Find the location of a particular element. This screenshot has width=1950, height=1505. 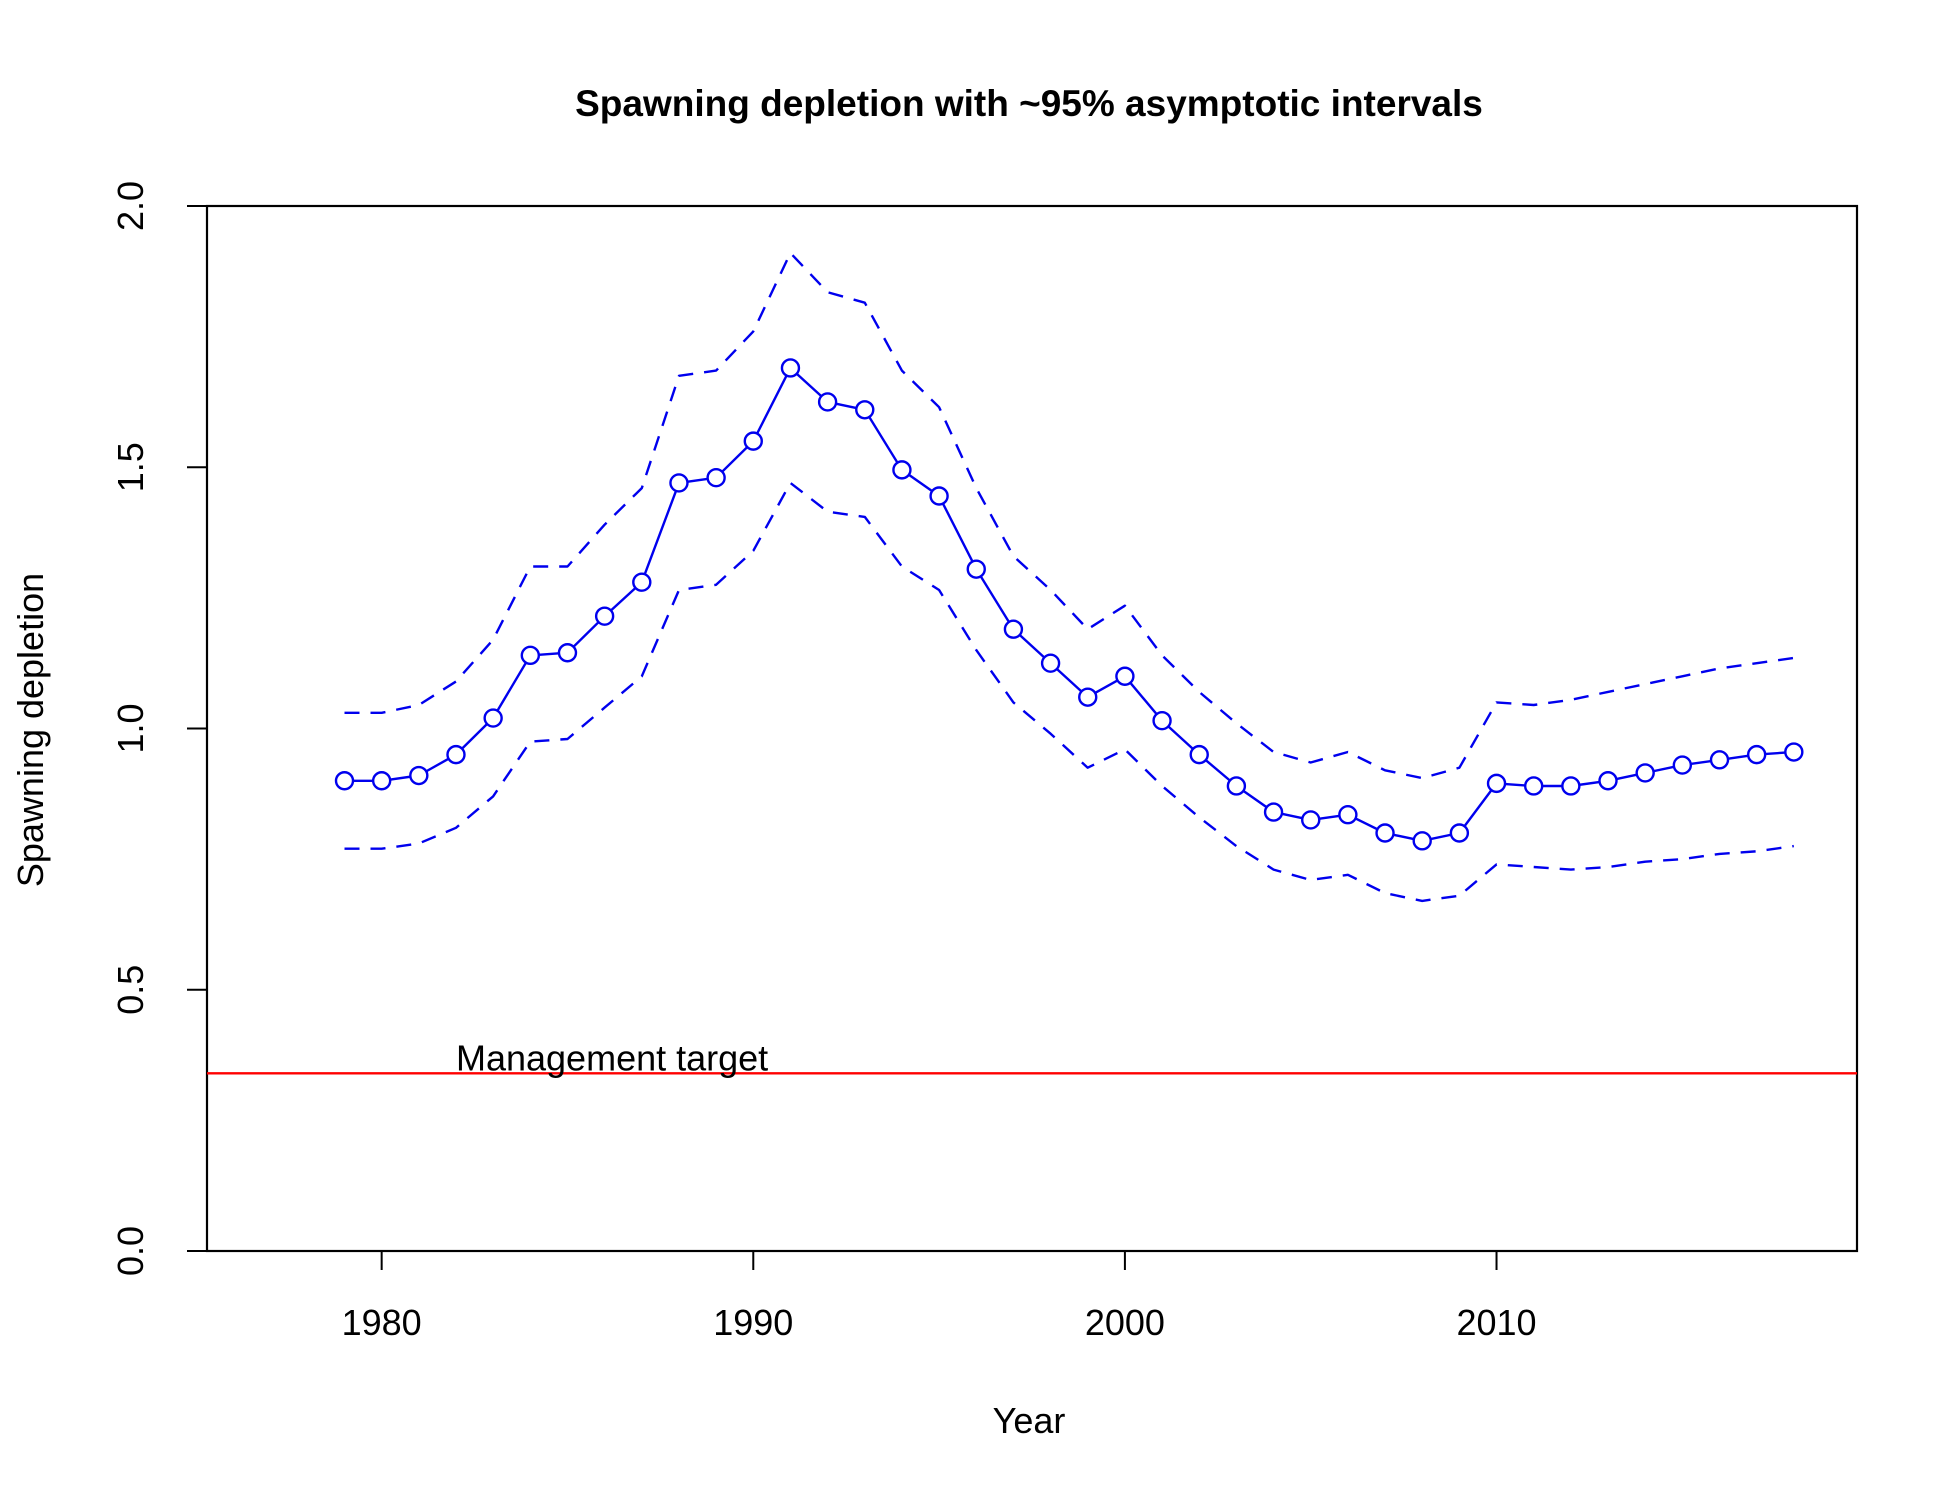

y-axis-label: Spawning depletion is located at coordinates (30, 730).